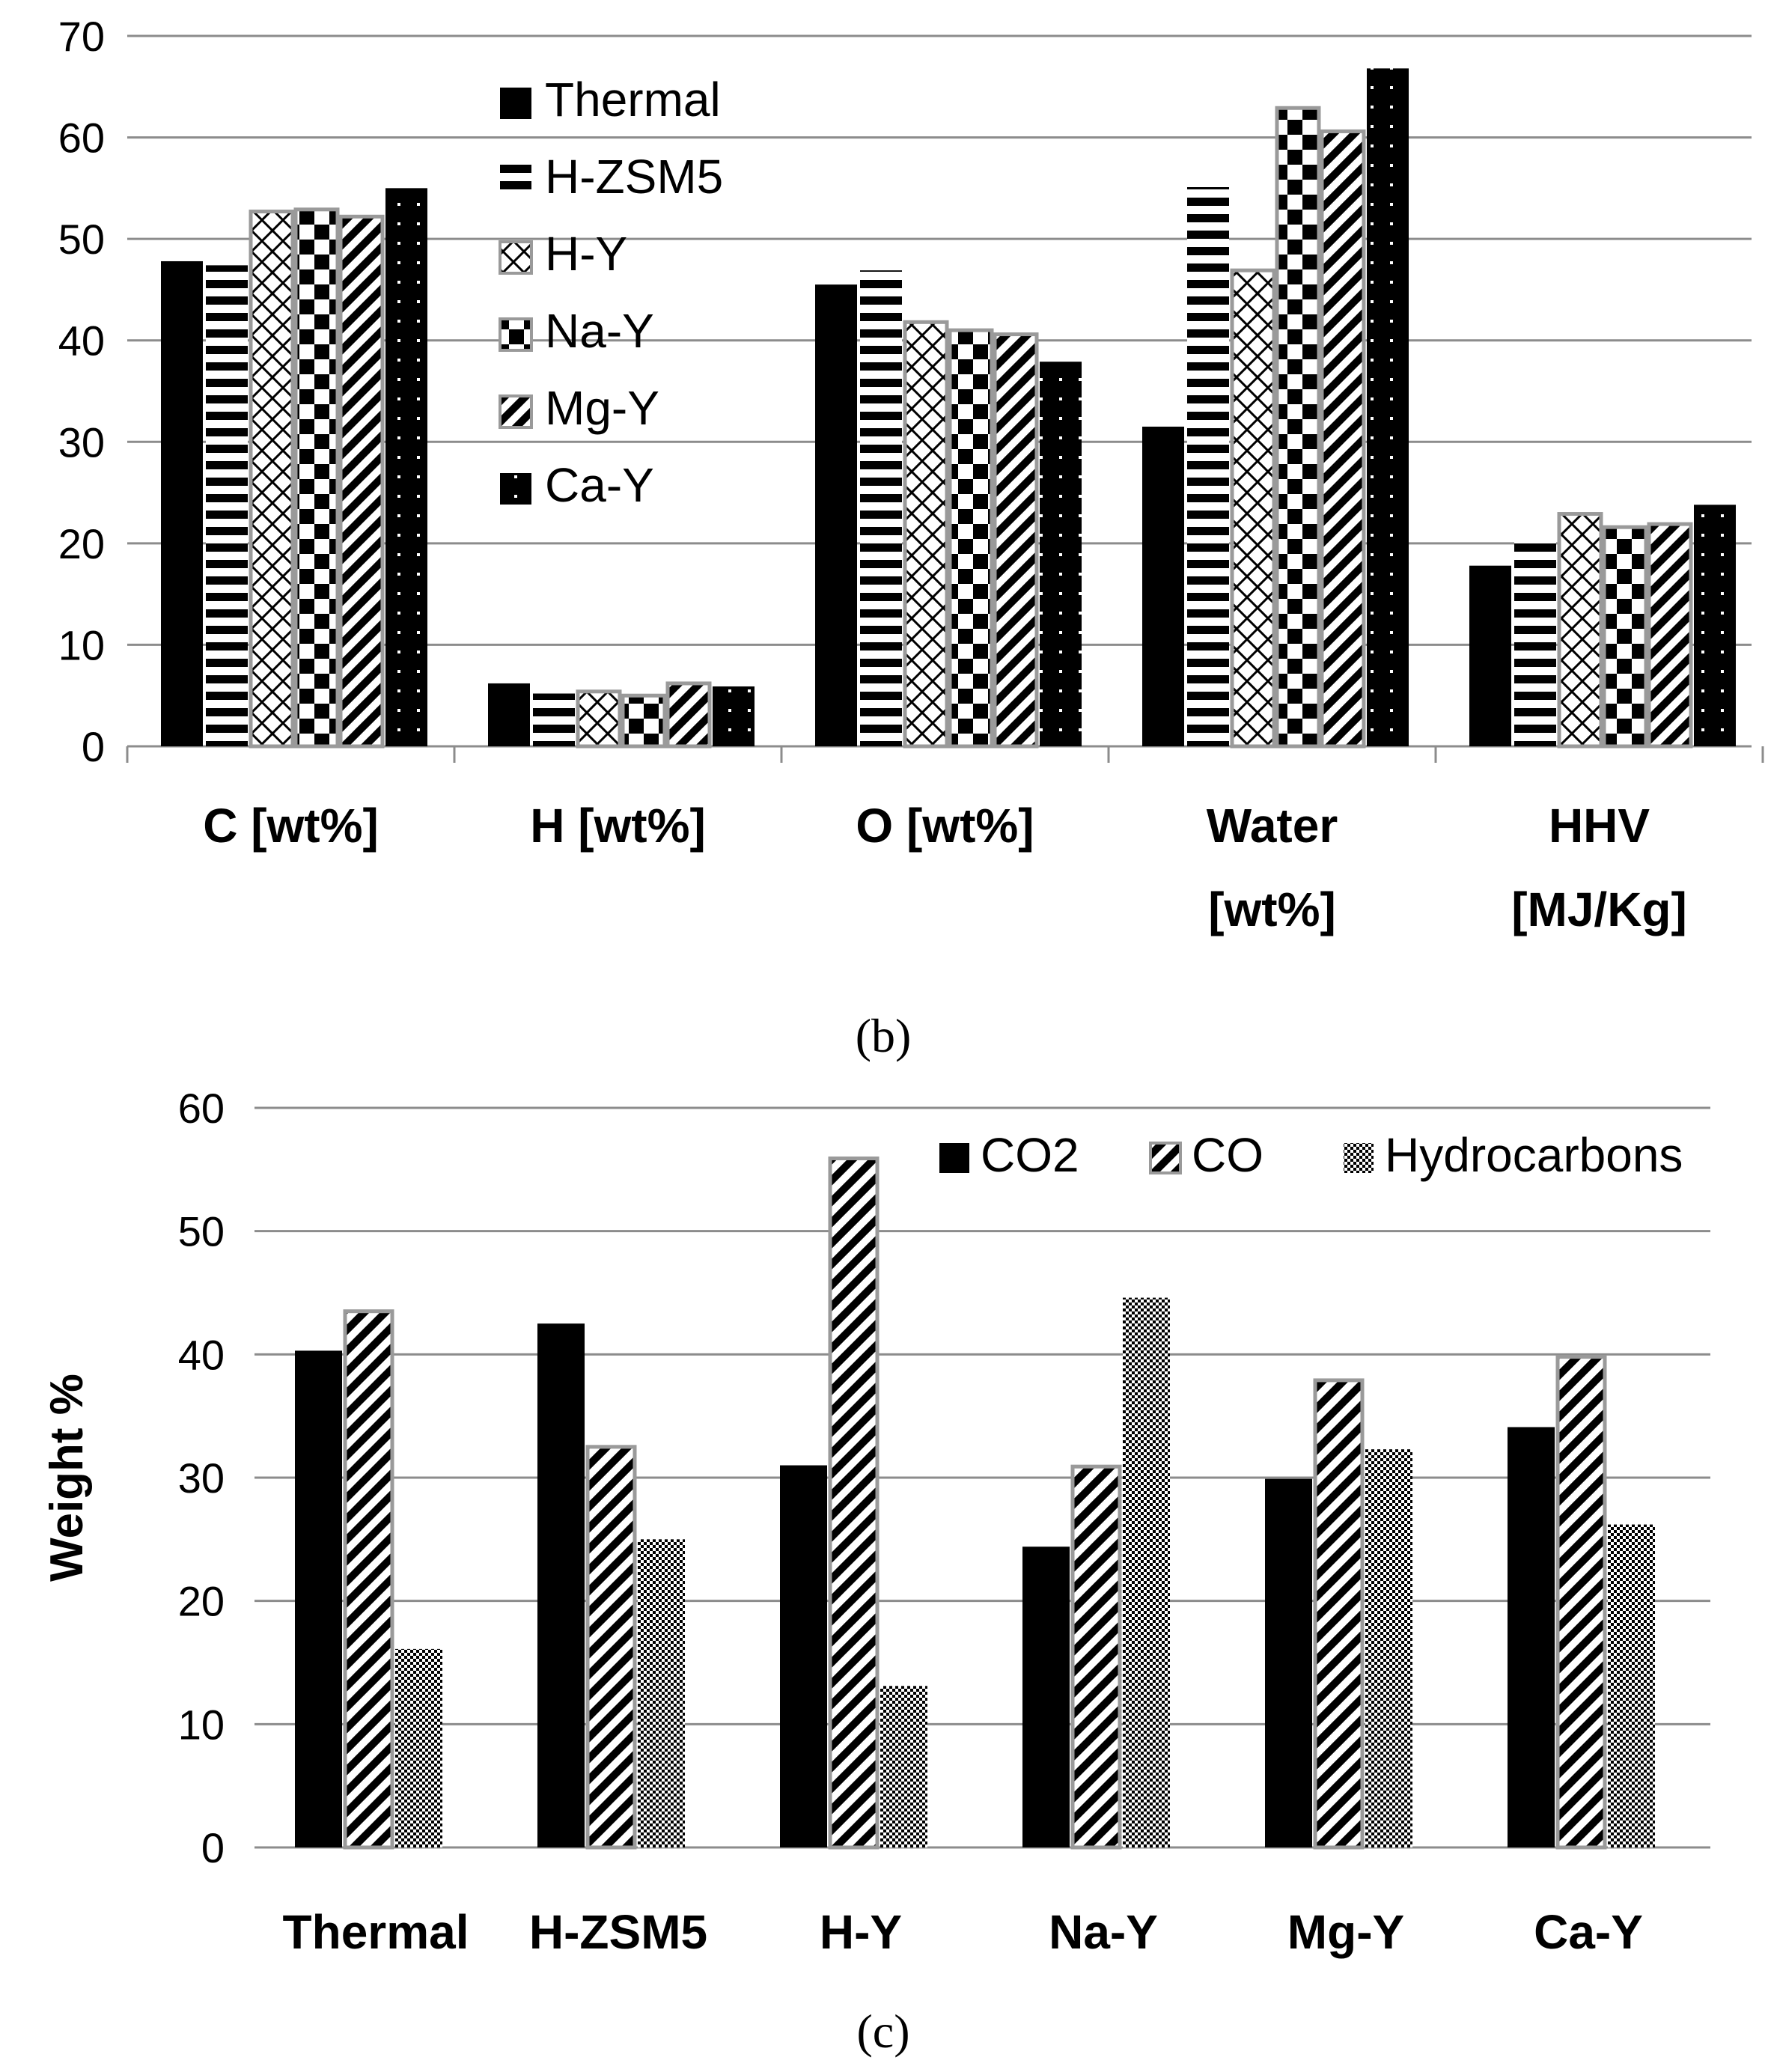 The width and height of the screenshot is (1768, 2072). I want to click on category-label: HHV, so click(1599, 826).